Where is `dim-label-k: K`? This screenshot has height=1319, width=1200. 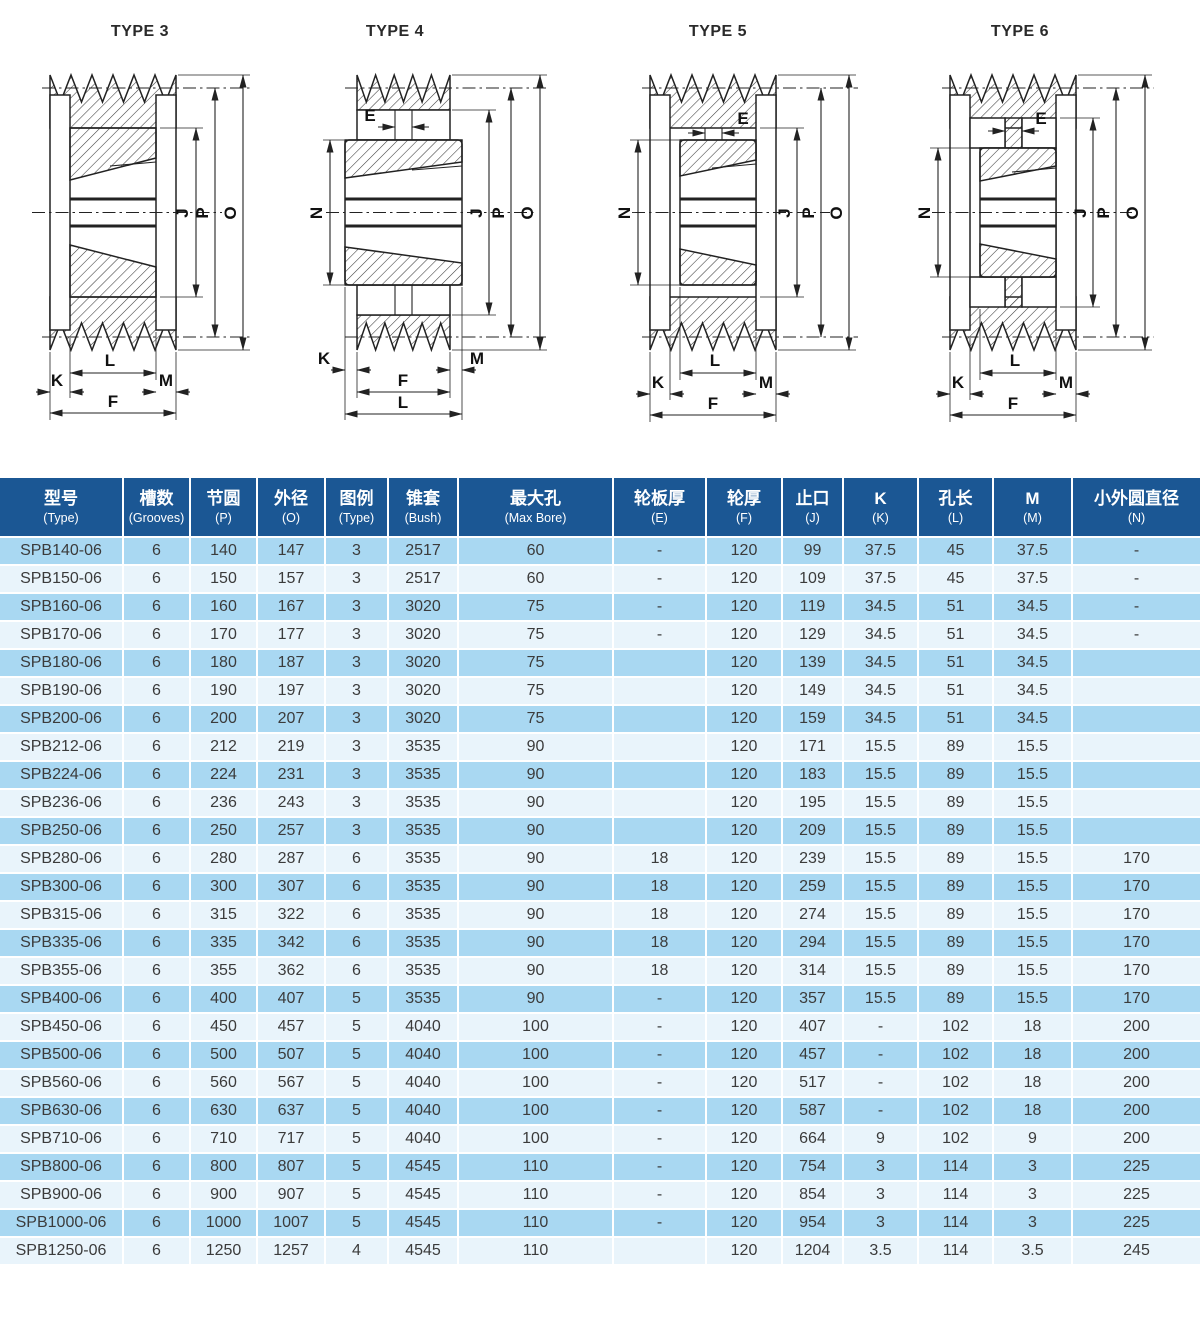 dim-label-k: K is located at coordinates (324, 358).